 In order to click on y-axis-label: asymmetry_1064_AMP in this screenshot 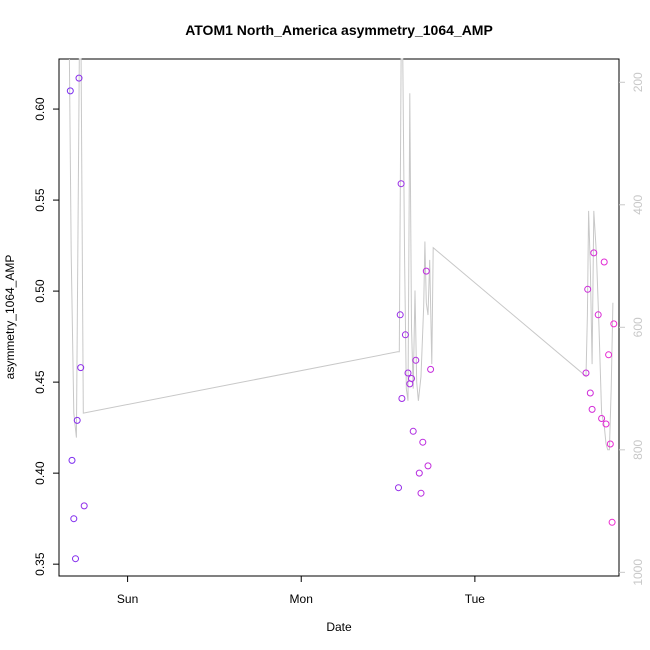, I will do `click(10, 317)`.